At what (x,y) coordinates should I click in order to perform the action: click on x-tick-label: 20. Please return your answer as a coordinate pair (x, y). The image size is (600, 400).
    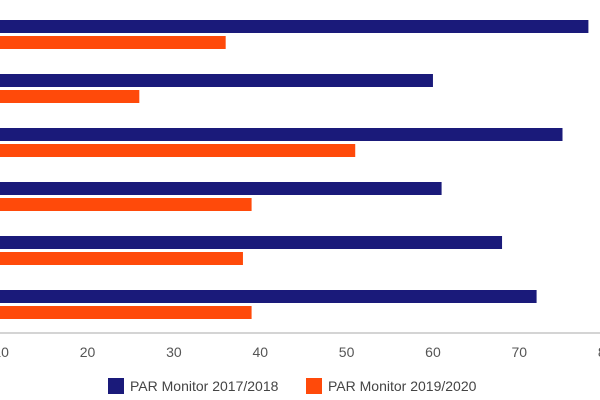
    Looking at the image, I should click on (88, 352).